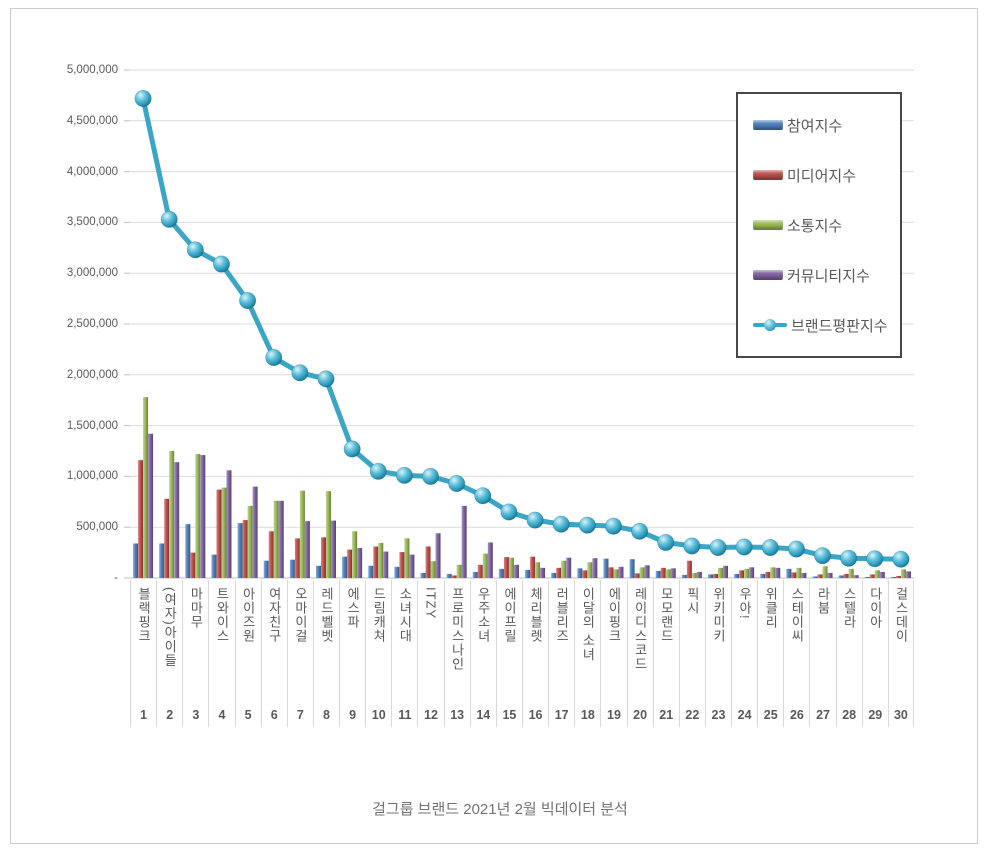  I want to click on category-label: 이달의 소녀, so click(588, 624).